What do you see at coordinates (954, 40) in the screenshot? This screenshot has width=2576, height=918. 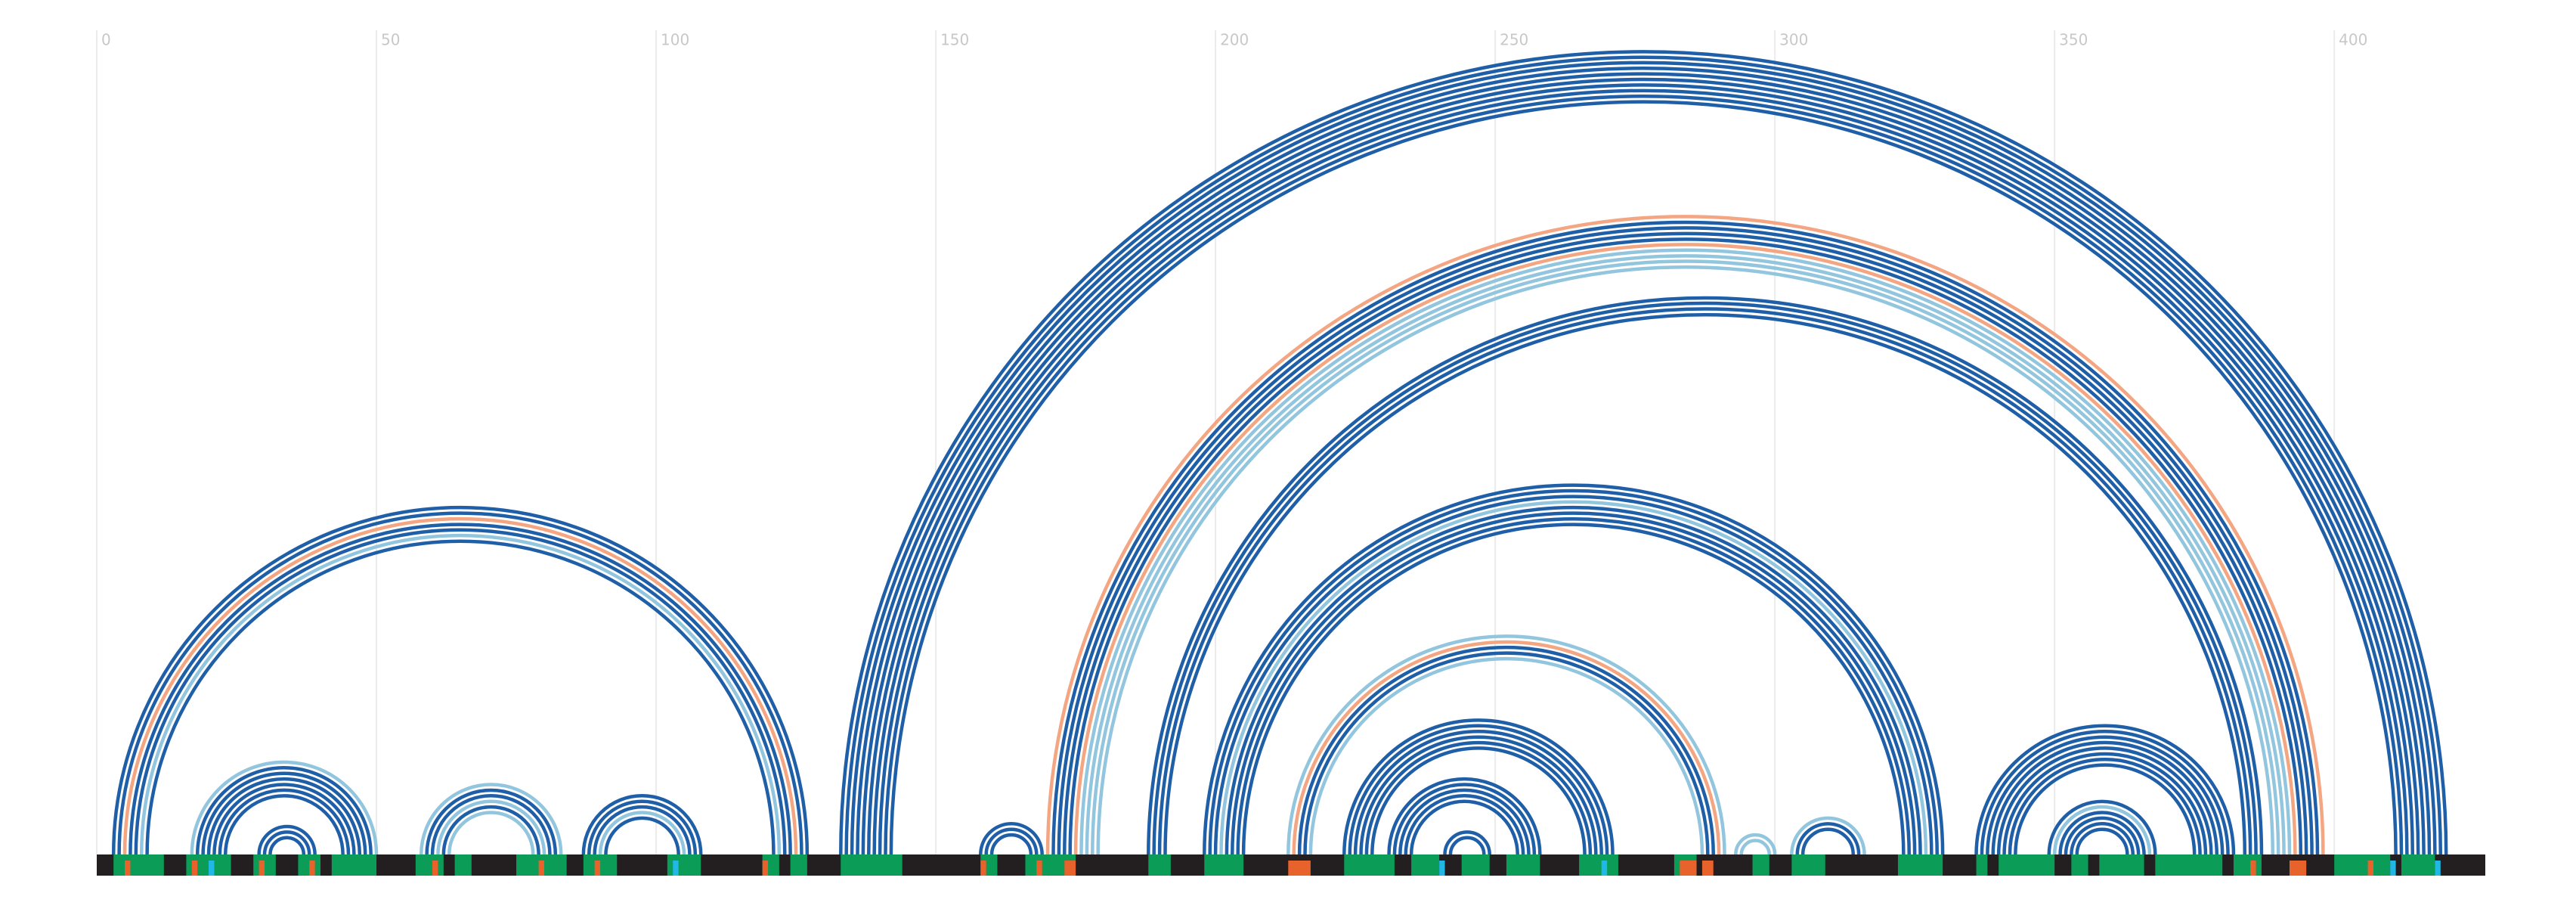 I see `x-tick-label: 150` at bounding box center [954, 40].